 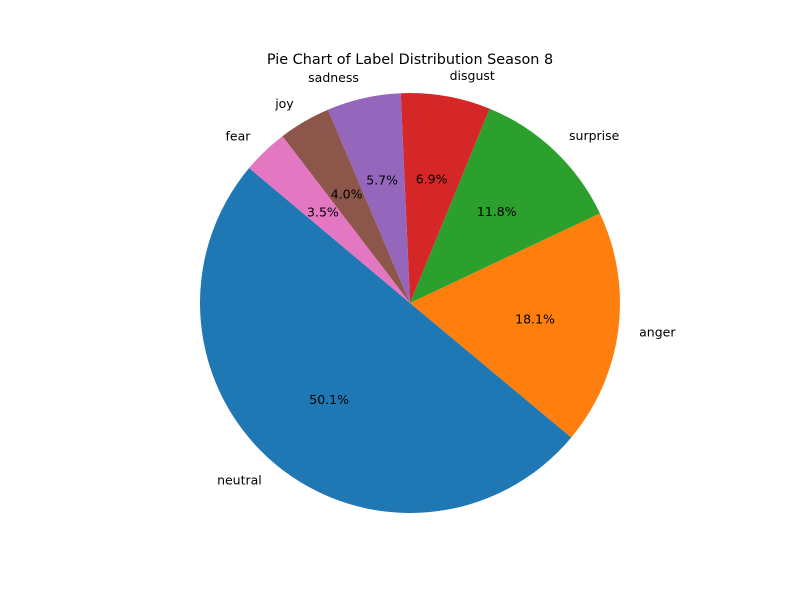 I want to click on pie-slice-anger, so click(x=515, y=325).